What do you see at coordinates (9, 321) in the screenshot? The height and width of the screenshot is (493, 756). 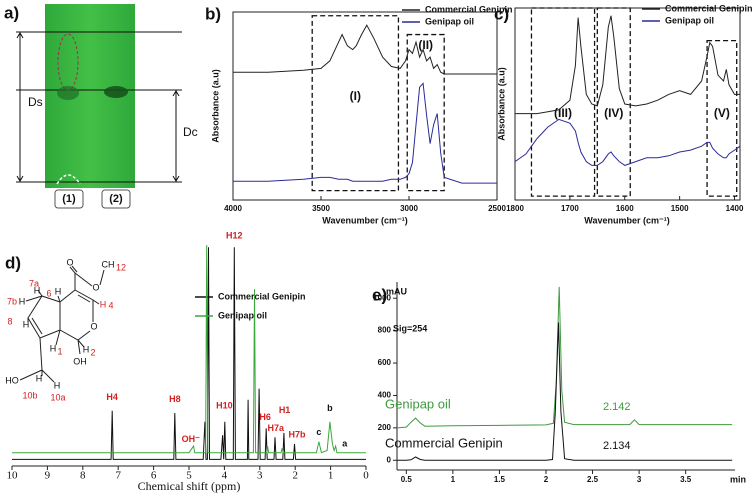 I see `atom-label: 8` at bounding box center [9, 321].